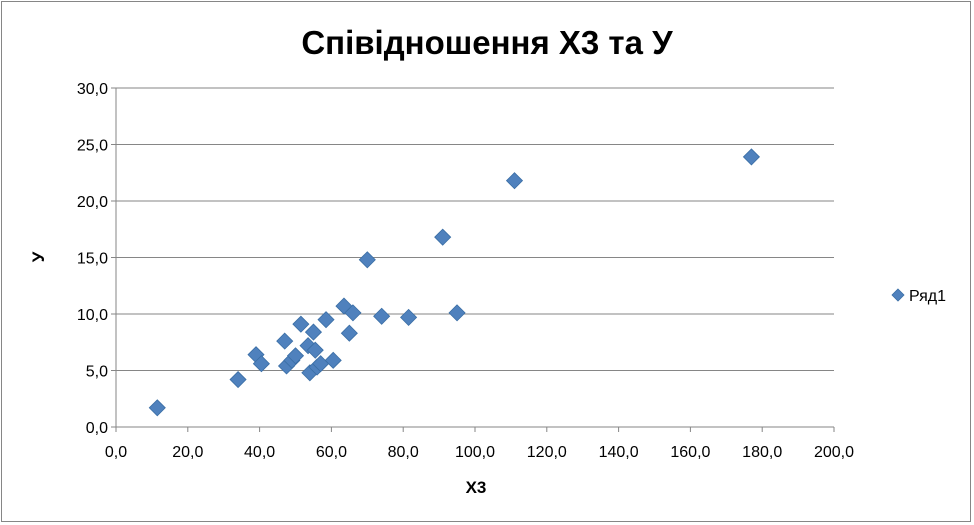 The height and width of the screenshot is (525, 974). Describe the element at coordinates (476, 487) in the screenshot. I see `x-axis-title: Х3` at that location.